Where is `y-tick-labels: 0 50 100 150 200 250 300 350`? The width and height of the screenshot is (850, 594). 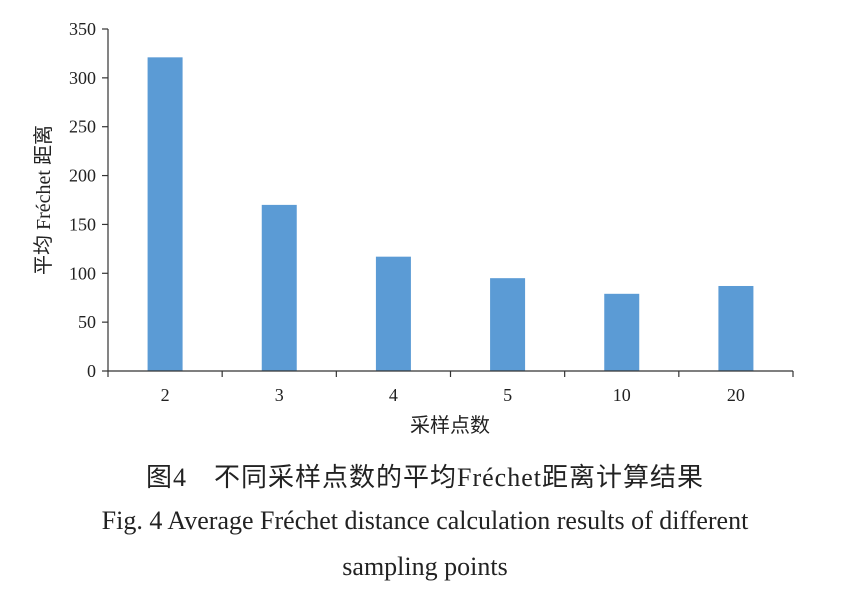
y-tick-labels: 0 50 100 150 200 250 300 350 is located at coordinates (82, 200).